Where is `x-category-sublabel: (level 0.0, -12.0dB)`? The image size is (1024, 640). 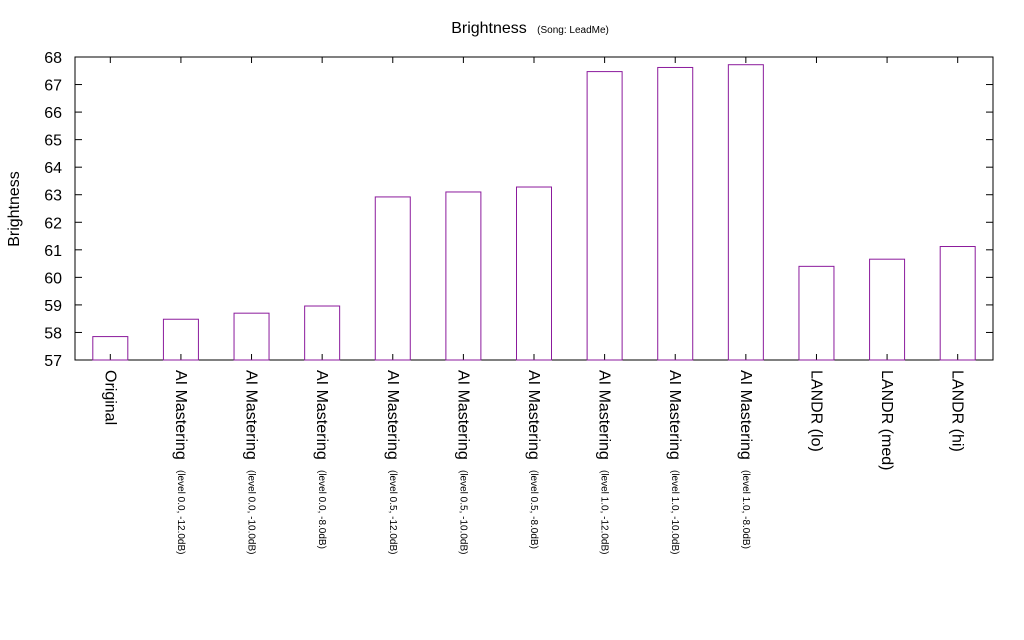 x-category-sublabel: (level 0.0, -12.0dB) is located at coordinates (180, 512).